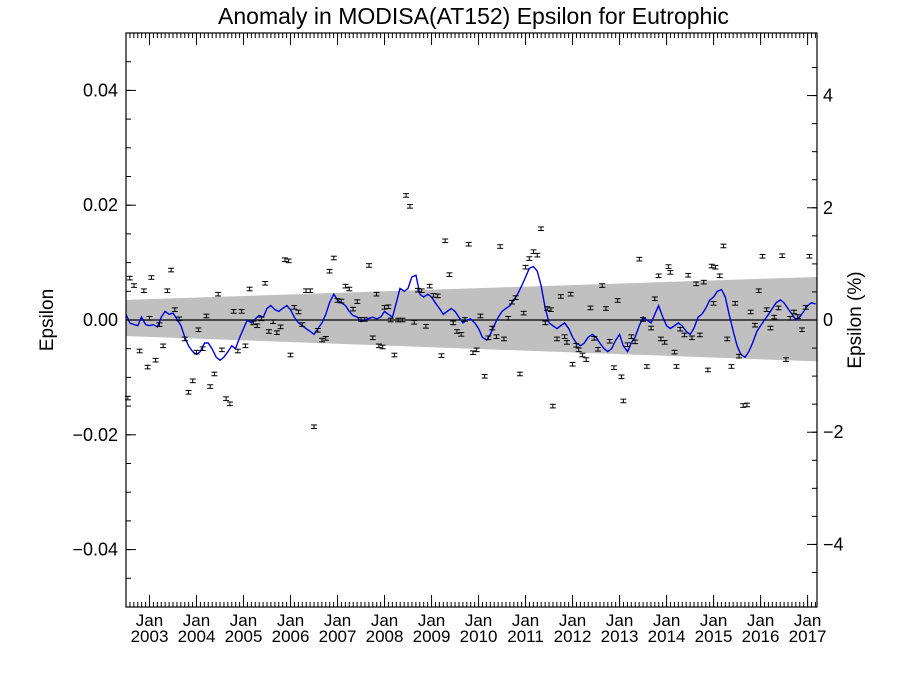  I want to click on x-tick-year-label: 2006, so click(291, 636).